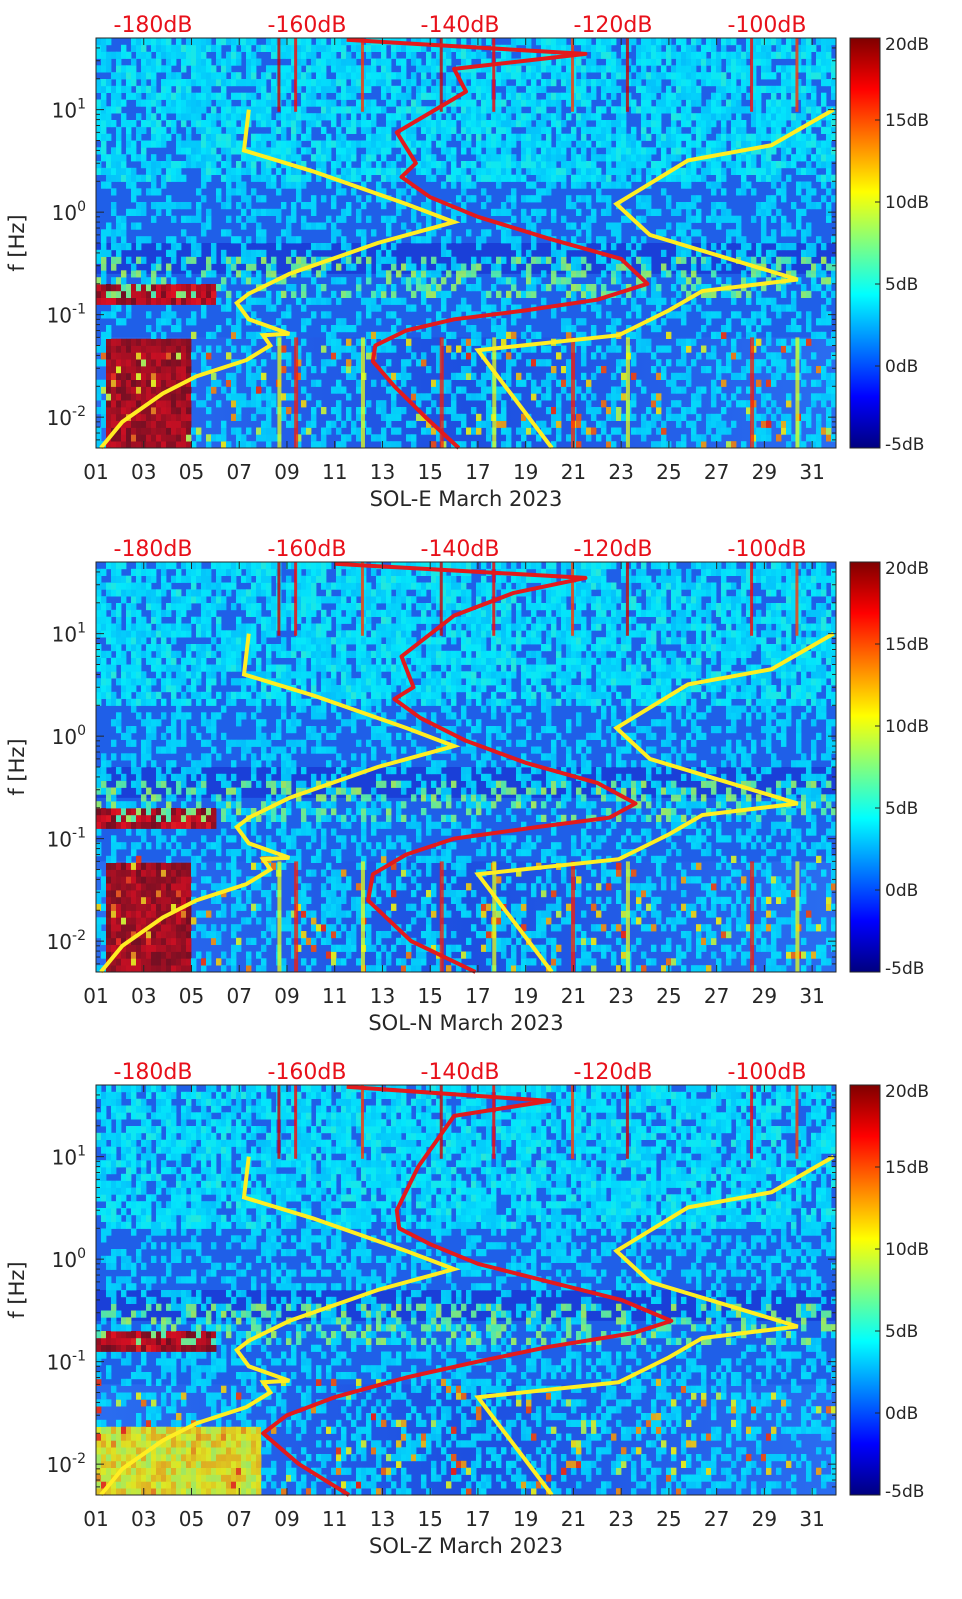 The image size is (962, 1599). What do you see at coordinates (66, 315) in the screenshot?
I see `y-tick-label: 10-1` at bounding box center [66, 315].